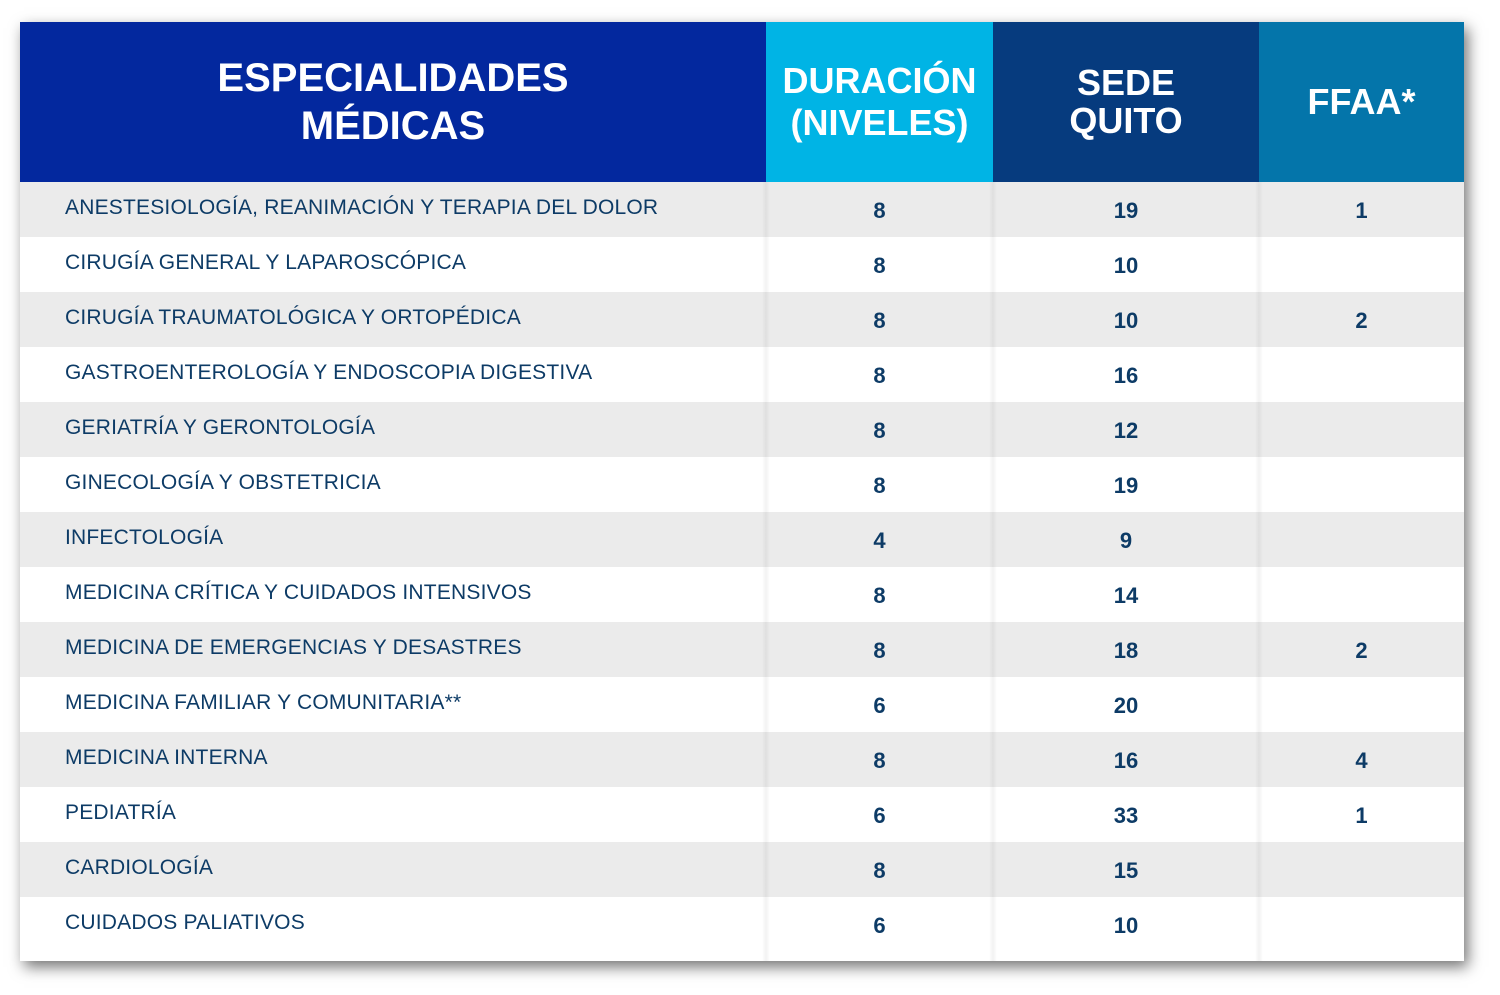 This screenshot has width=1500, height=995. What do you see at coordinates (742, 484) in the screenshot?
I see `table-row: GINECOLOGÍA Y OBSTETRICIA 8 19` at bounding box center [742, 484].